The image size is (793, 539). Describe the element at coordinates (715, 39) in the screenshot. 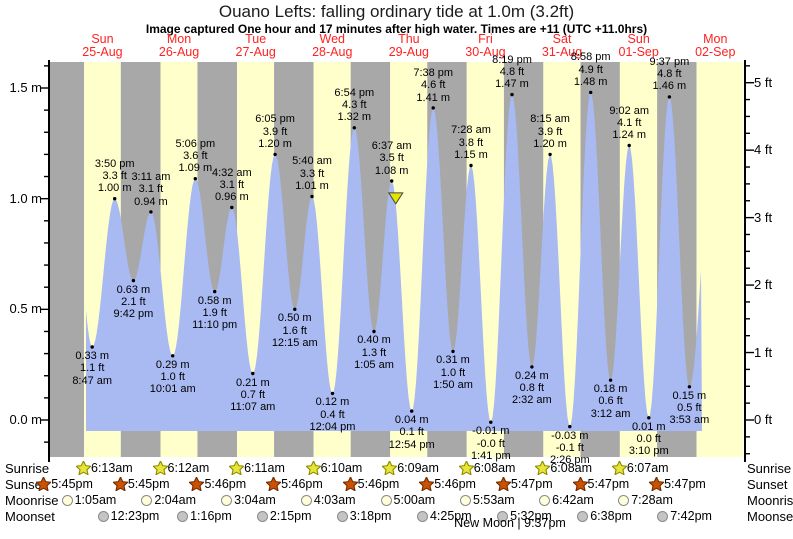

I see `day-dow: Mon` at that location.